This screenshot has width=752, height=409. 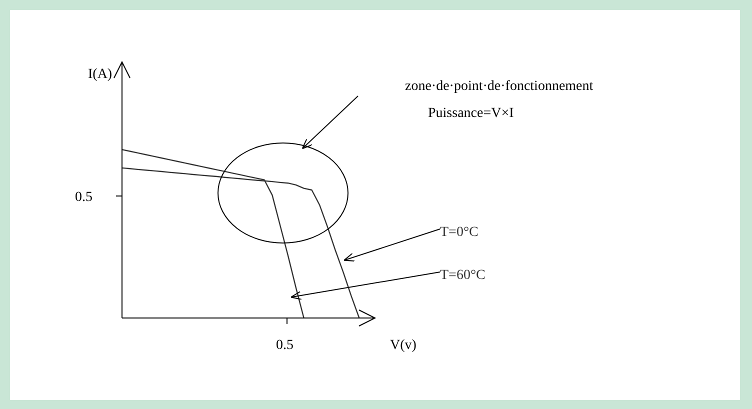 What do you see at coordinates (463, 275) in the screenshot?
I see `text: T=60°C` at bounding box center [463, 275].